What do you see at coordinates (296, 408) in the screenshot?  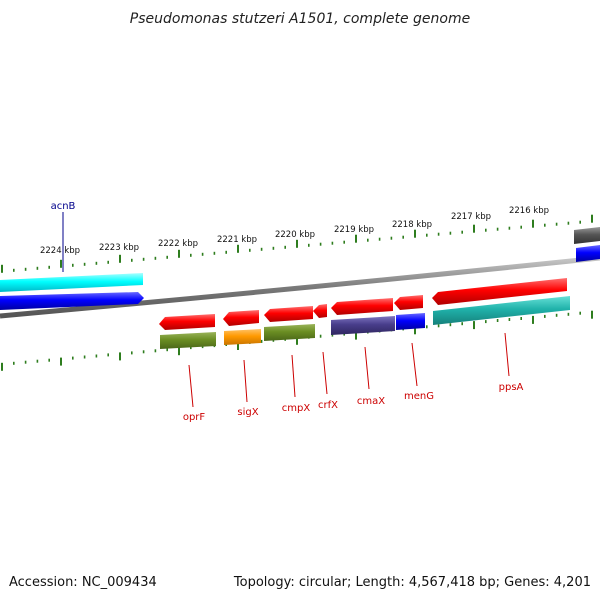 I see `gene-label-cmpX: cmpX` at bounding box center [296, 408].